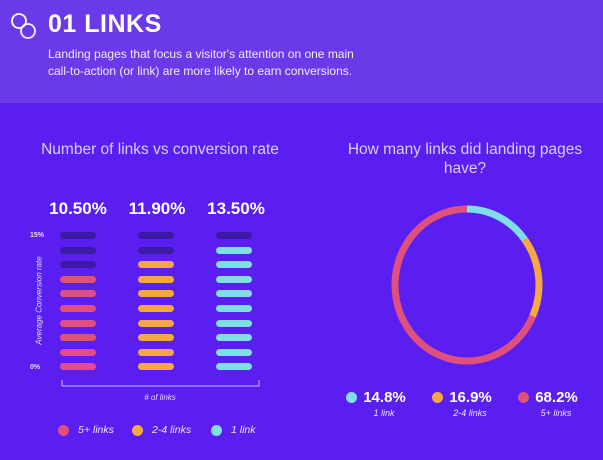 The height and width of the screenshot is (460, 603). What do you see at coordinates (384, 413) in the screenshot?
I see `donut-stat-label-1: 1 link` at bounding box center [384, 413].